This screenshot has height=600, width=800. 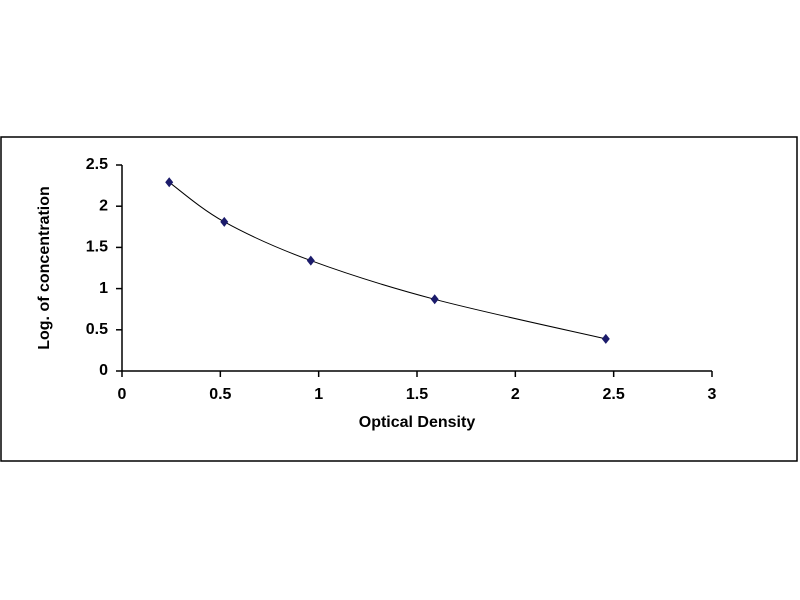 I want to click on y-tick-label: 0.5, so click(x=97, y=329).